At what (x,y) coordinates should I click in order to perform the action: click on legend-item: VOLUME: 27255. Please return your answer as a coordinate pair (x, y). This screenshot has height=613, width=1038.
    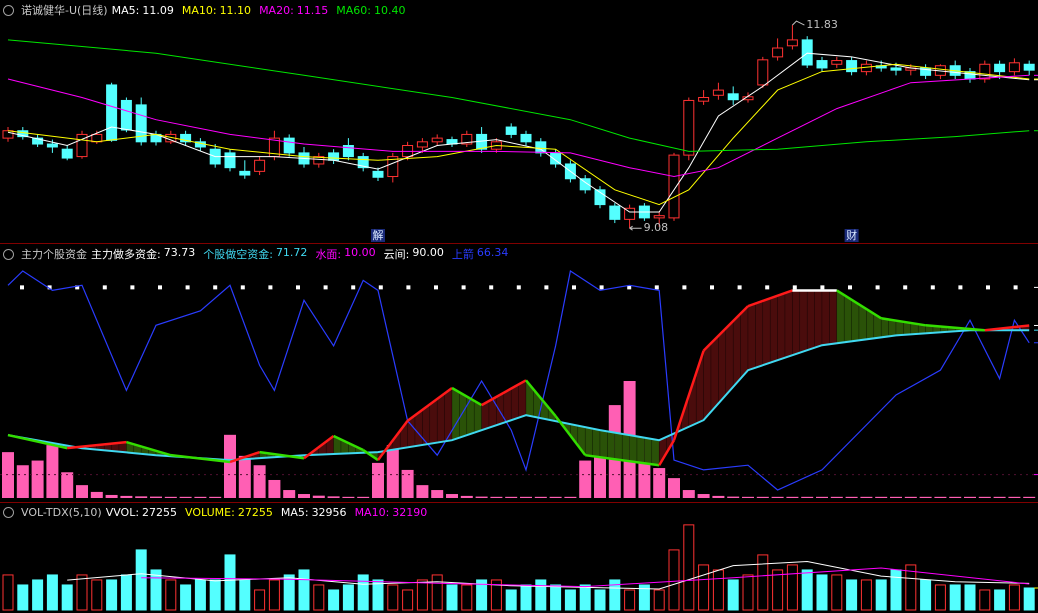
    Looking at the image, I should click on (229, 512).